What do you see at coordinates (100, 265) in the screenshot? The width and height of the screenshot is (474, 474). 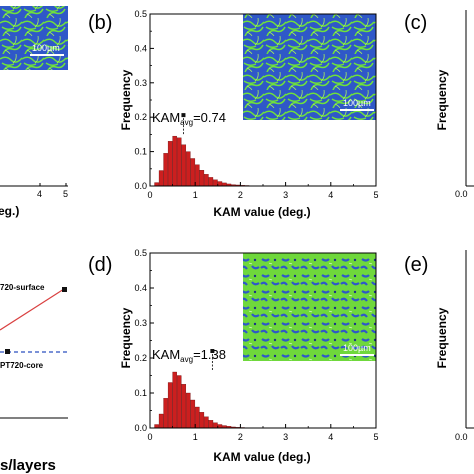 I see `panel-d-label: (d)` at bounding box center [100, 265].